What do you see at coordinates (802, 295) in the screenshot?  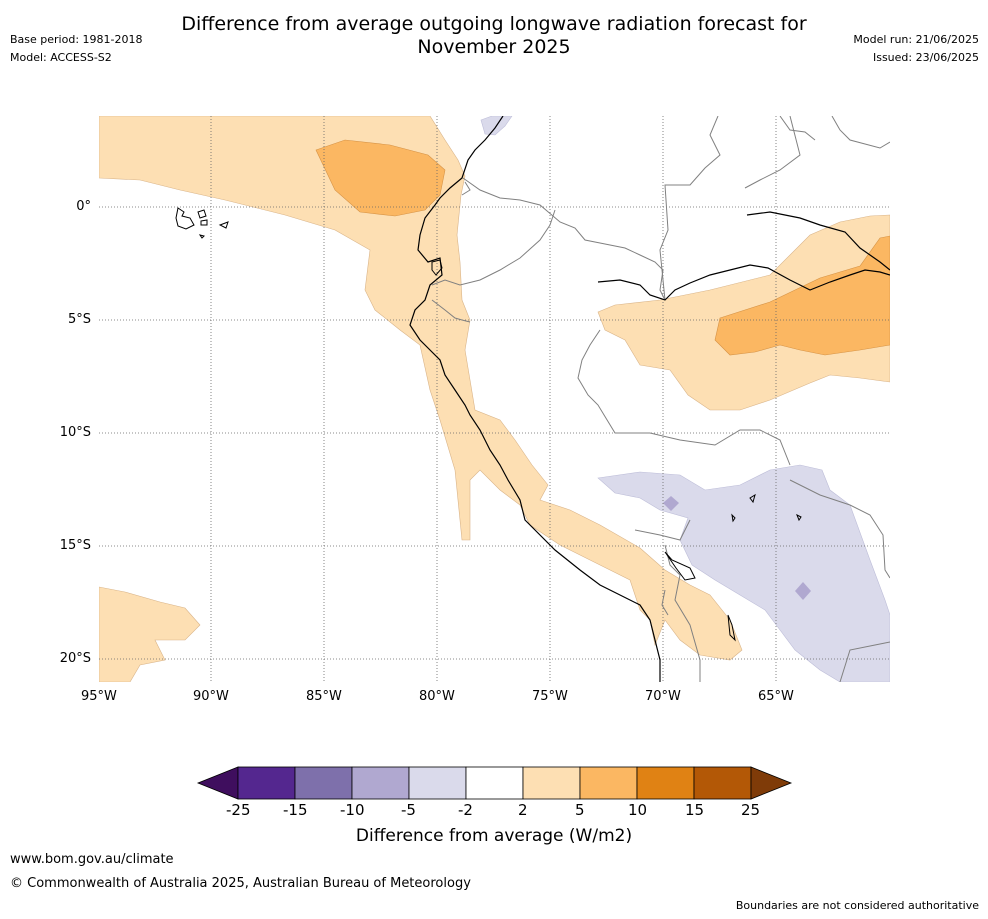 I see `anomaly-region-strong-amazon` at bounding box center [802, 295].